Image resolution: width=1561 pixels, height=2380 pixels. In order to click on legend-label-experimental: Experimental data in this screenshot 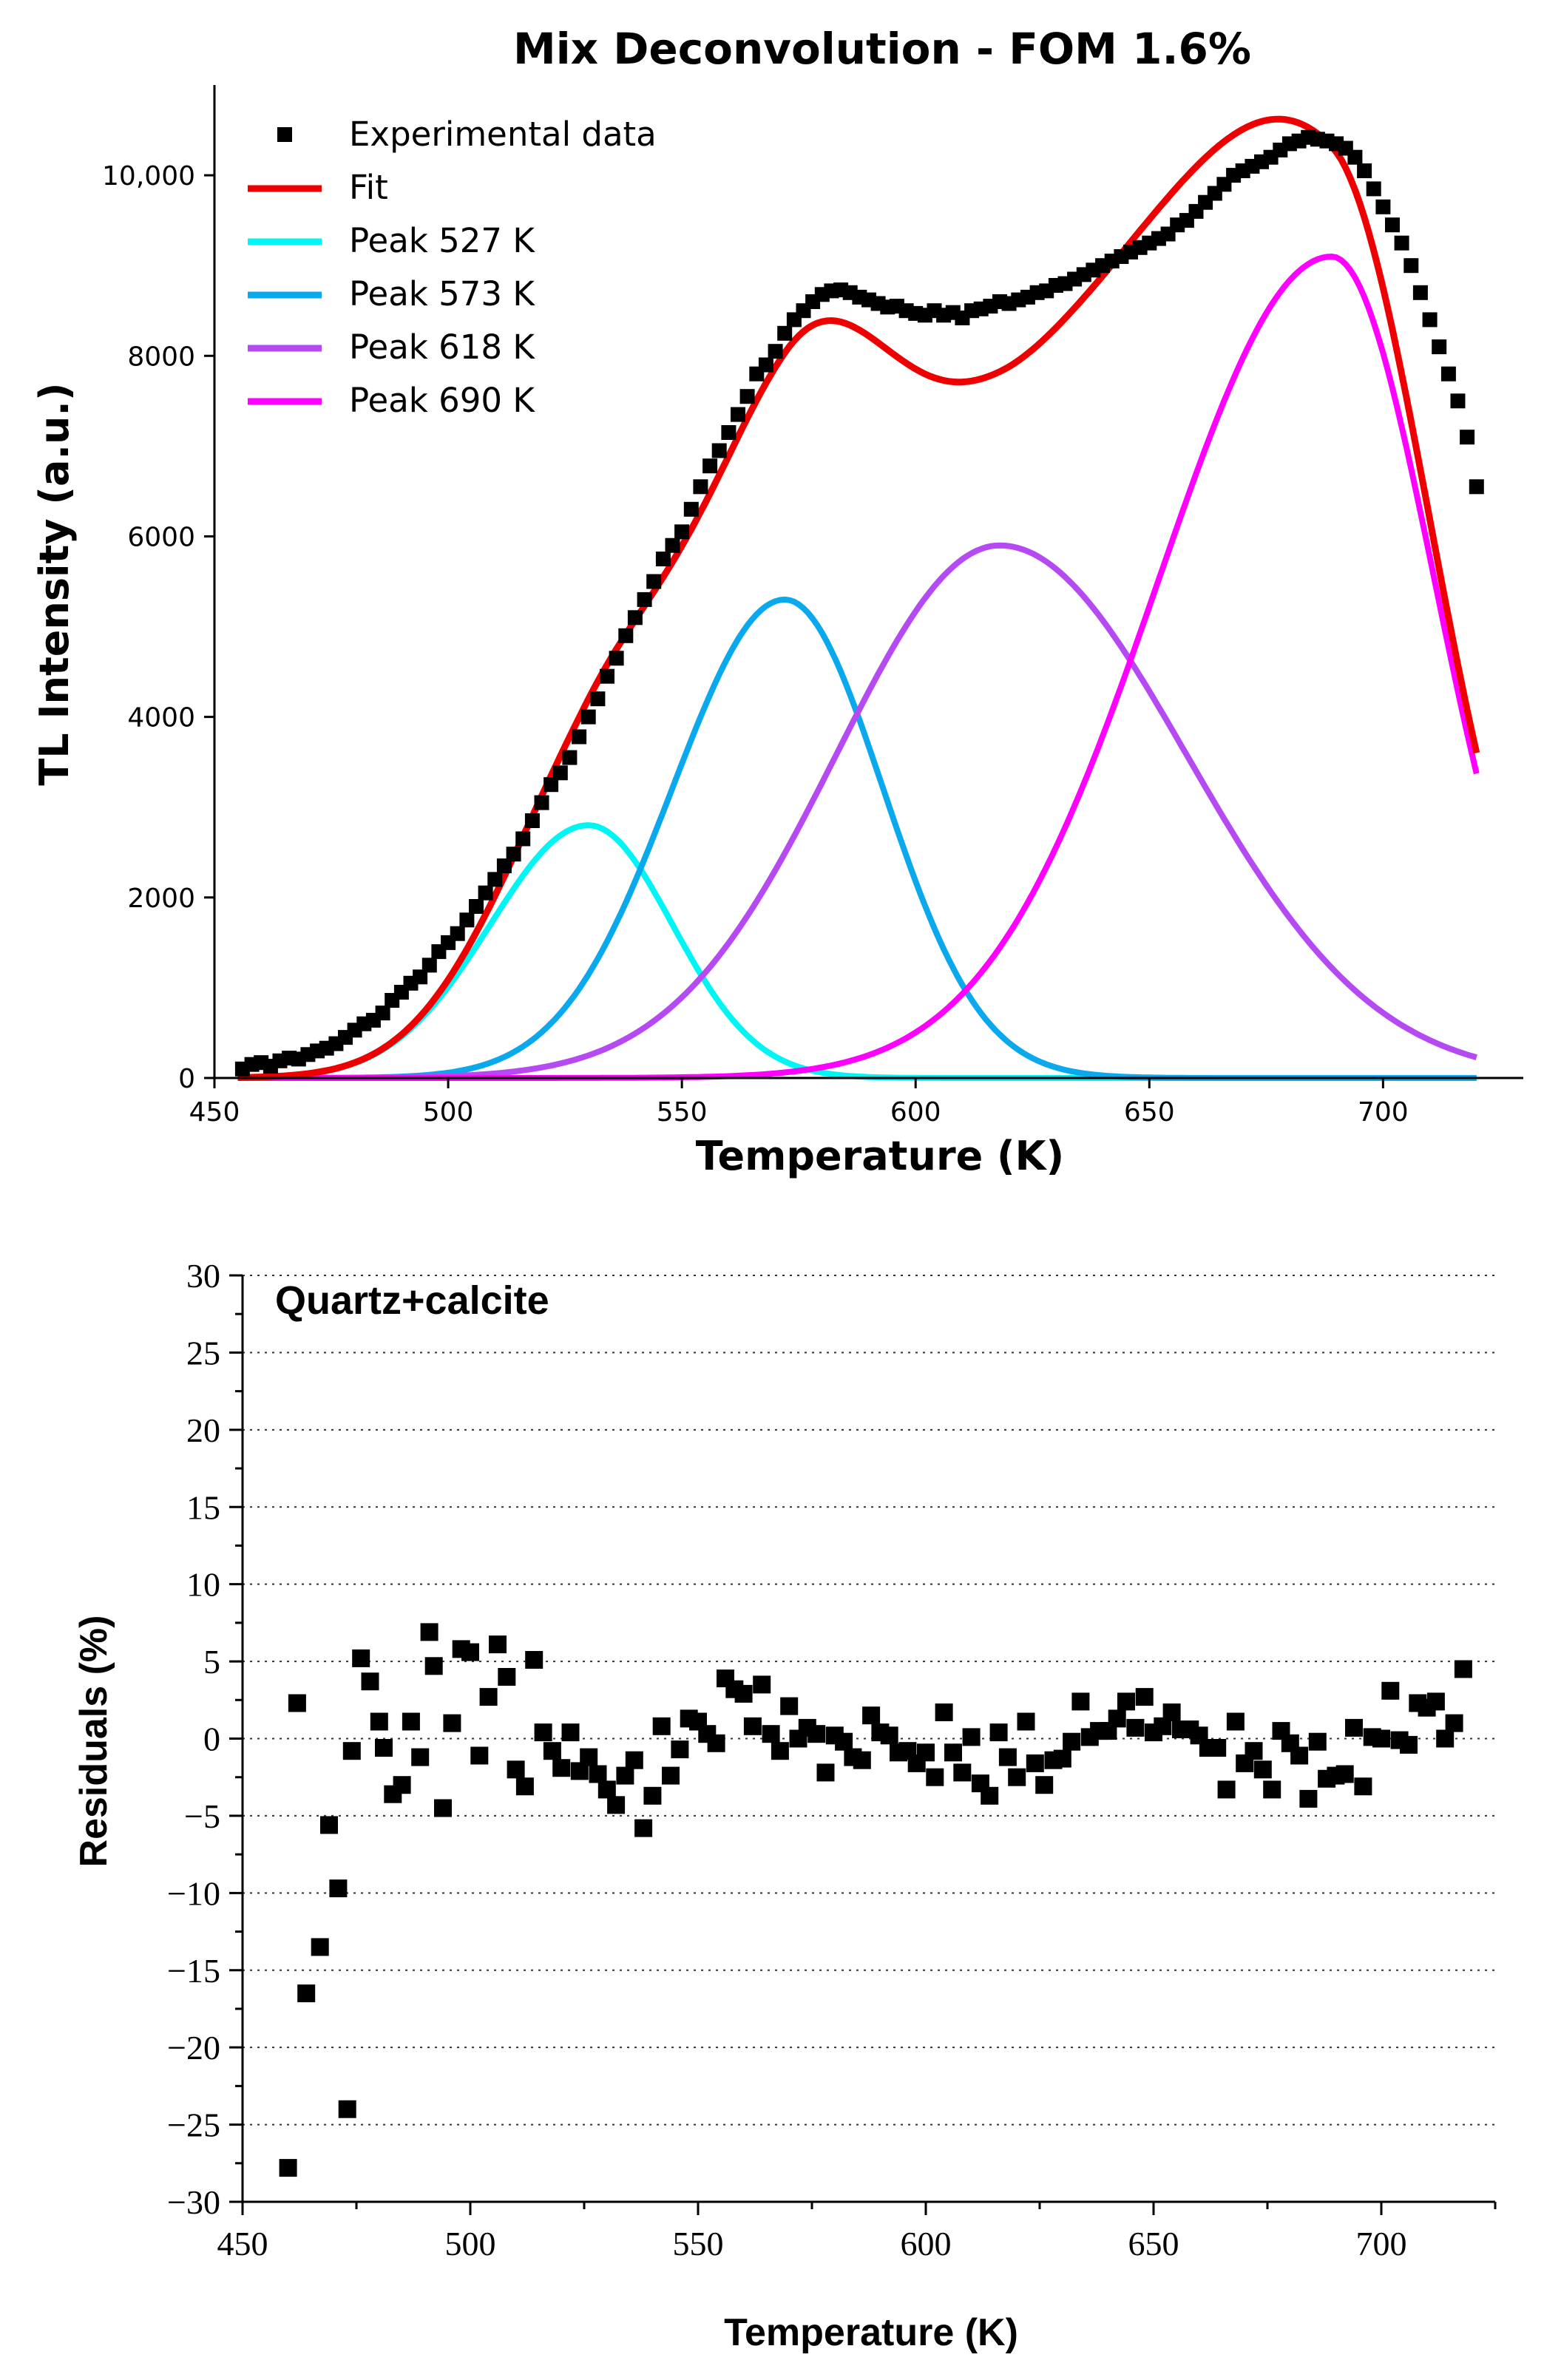, I will do `click(503, 135)`.